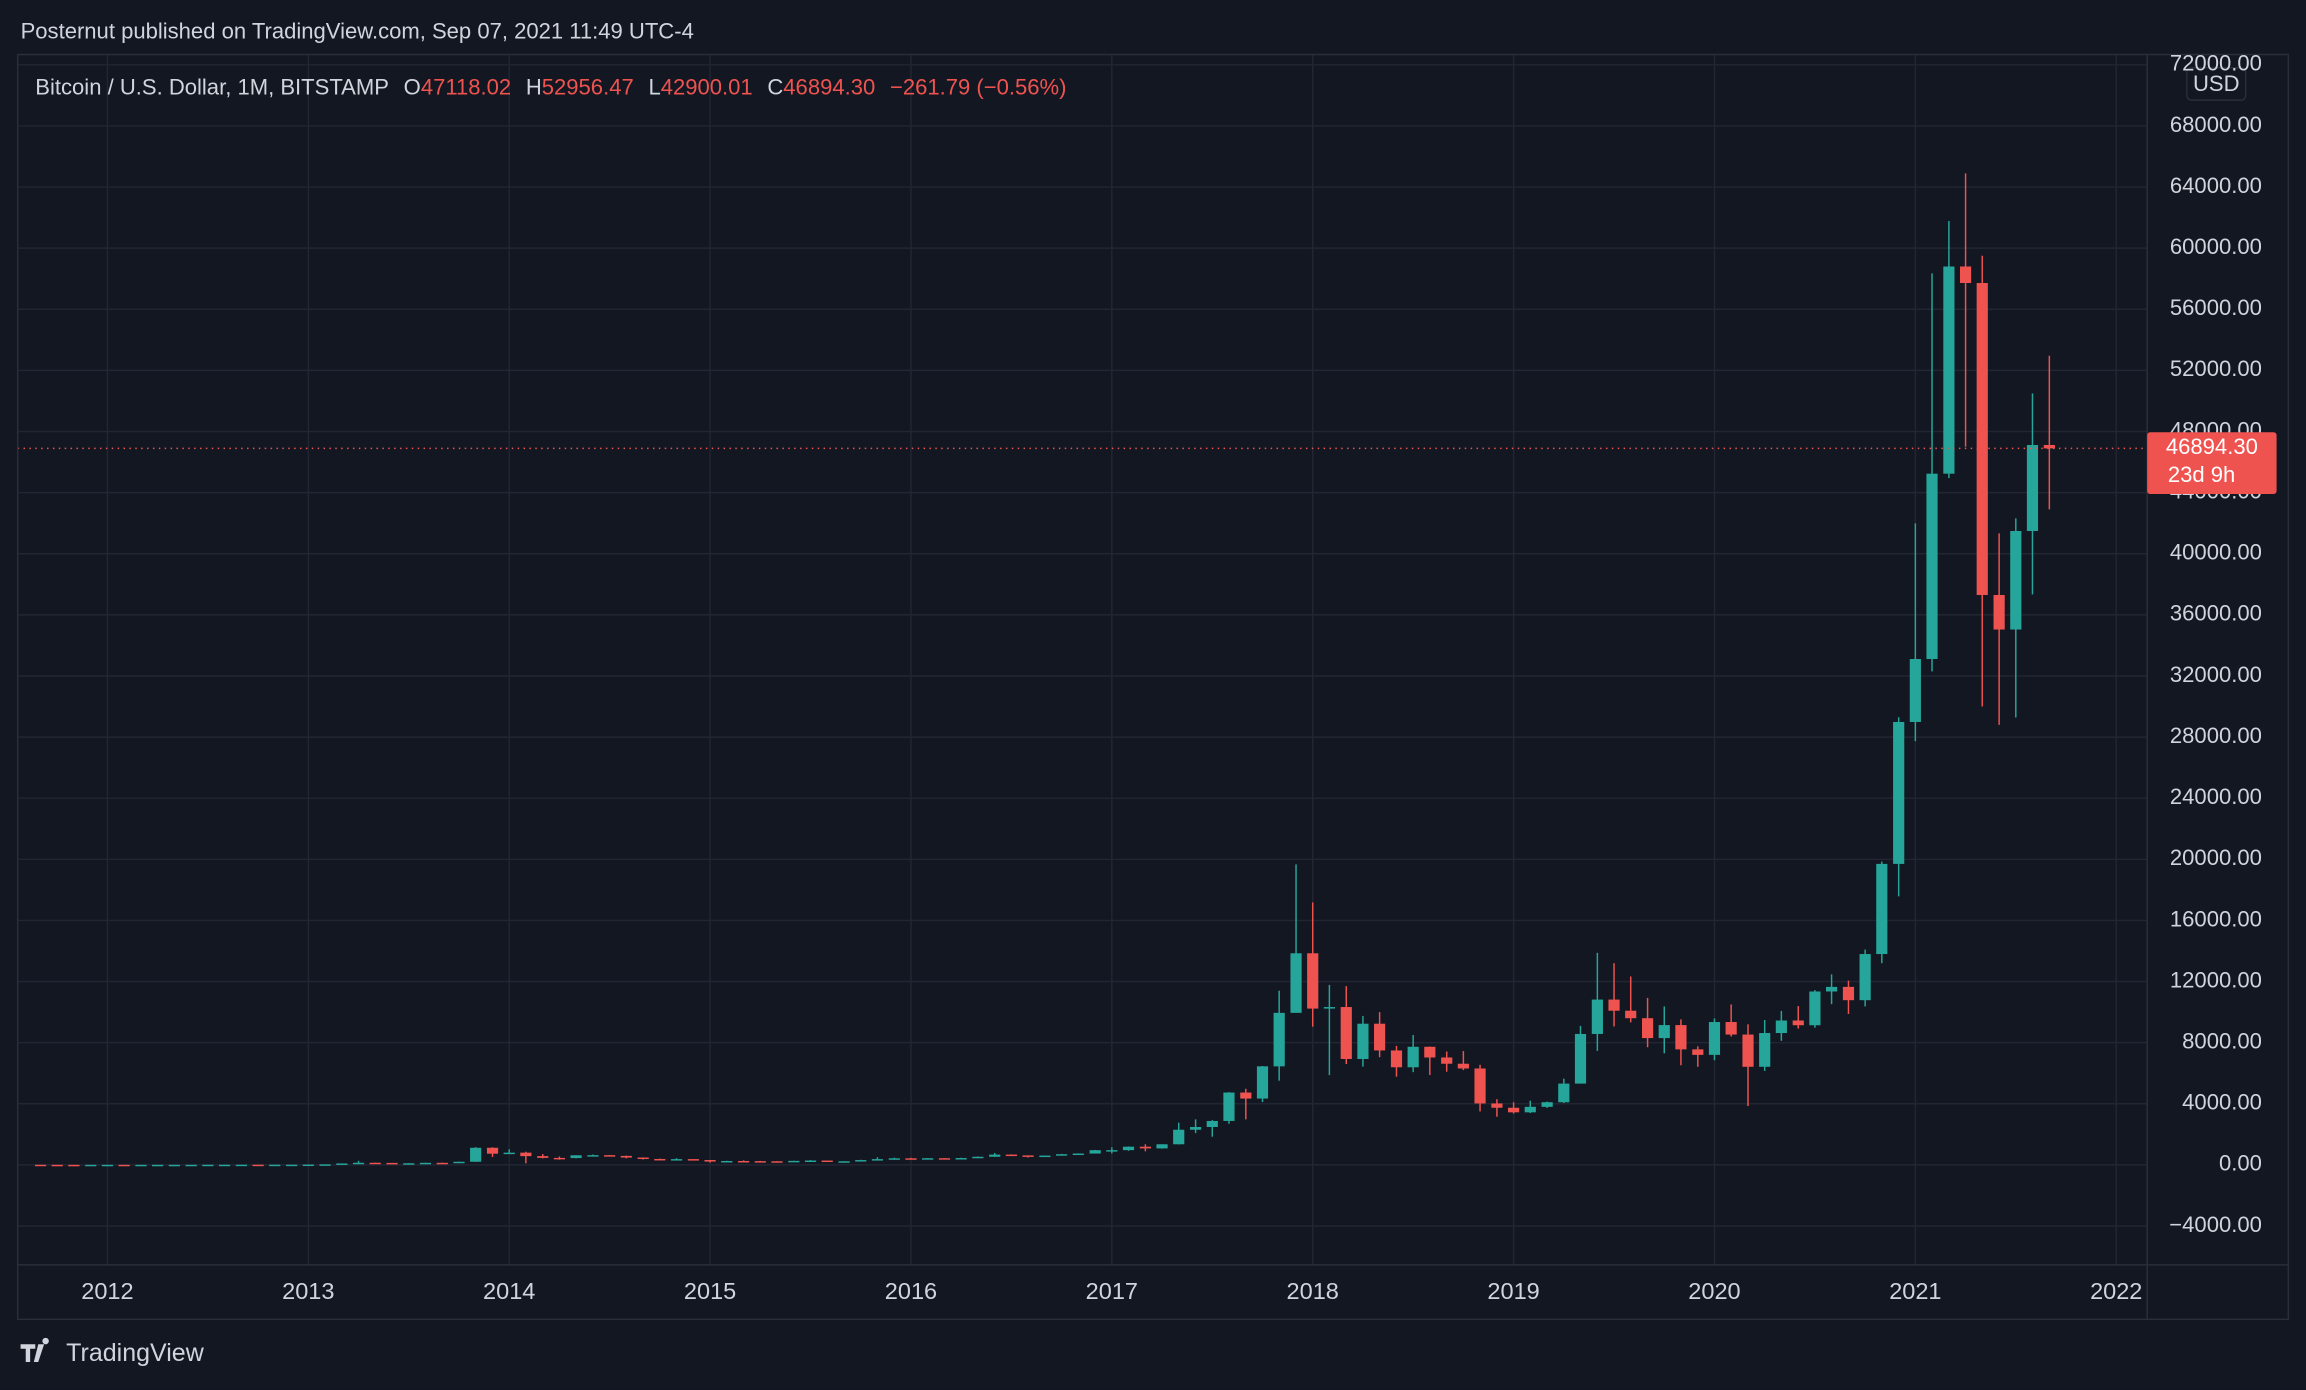  I want to click on currency-box, so click(2216, 84).